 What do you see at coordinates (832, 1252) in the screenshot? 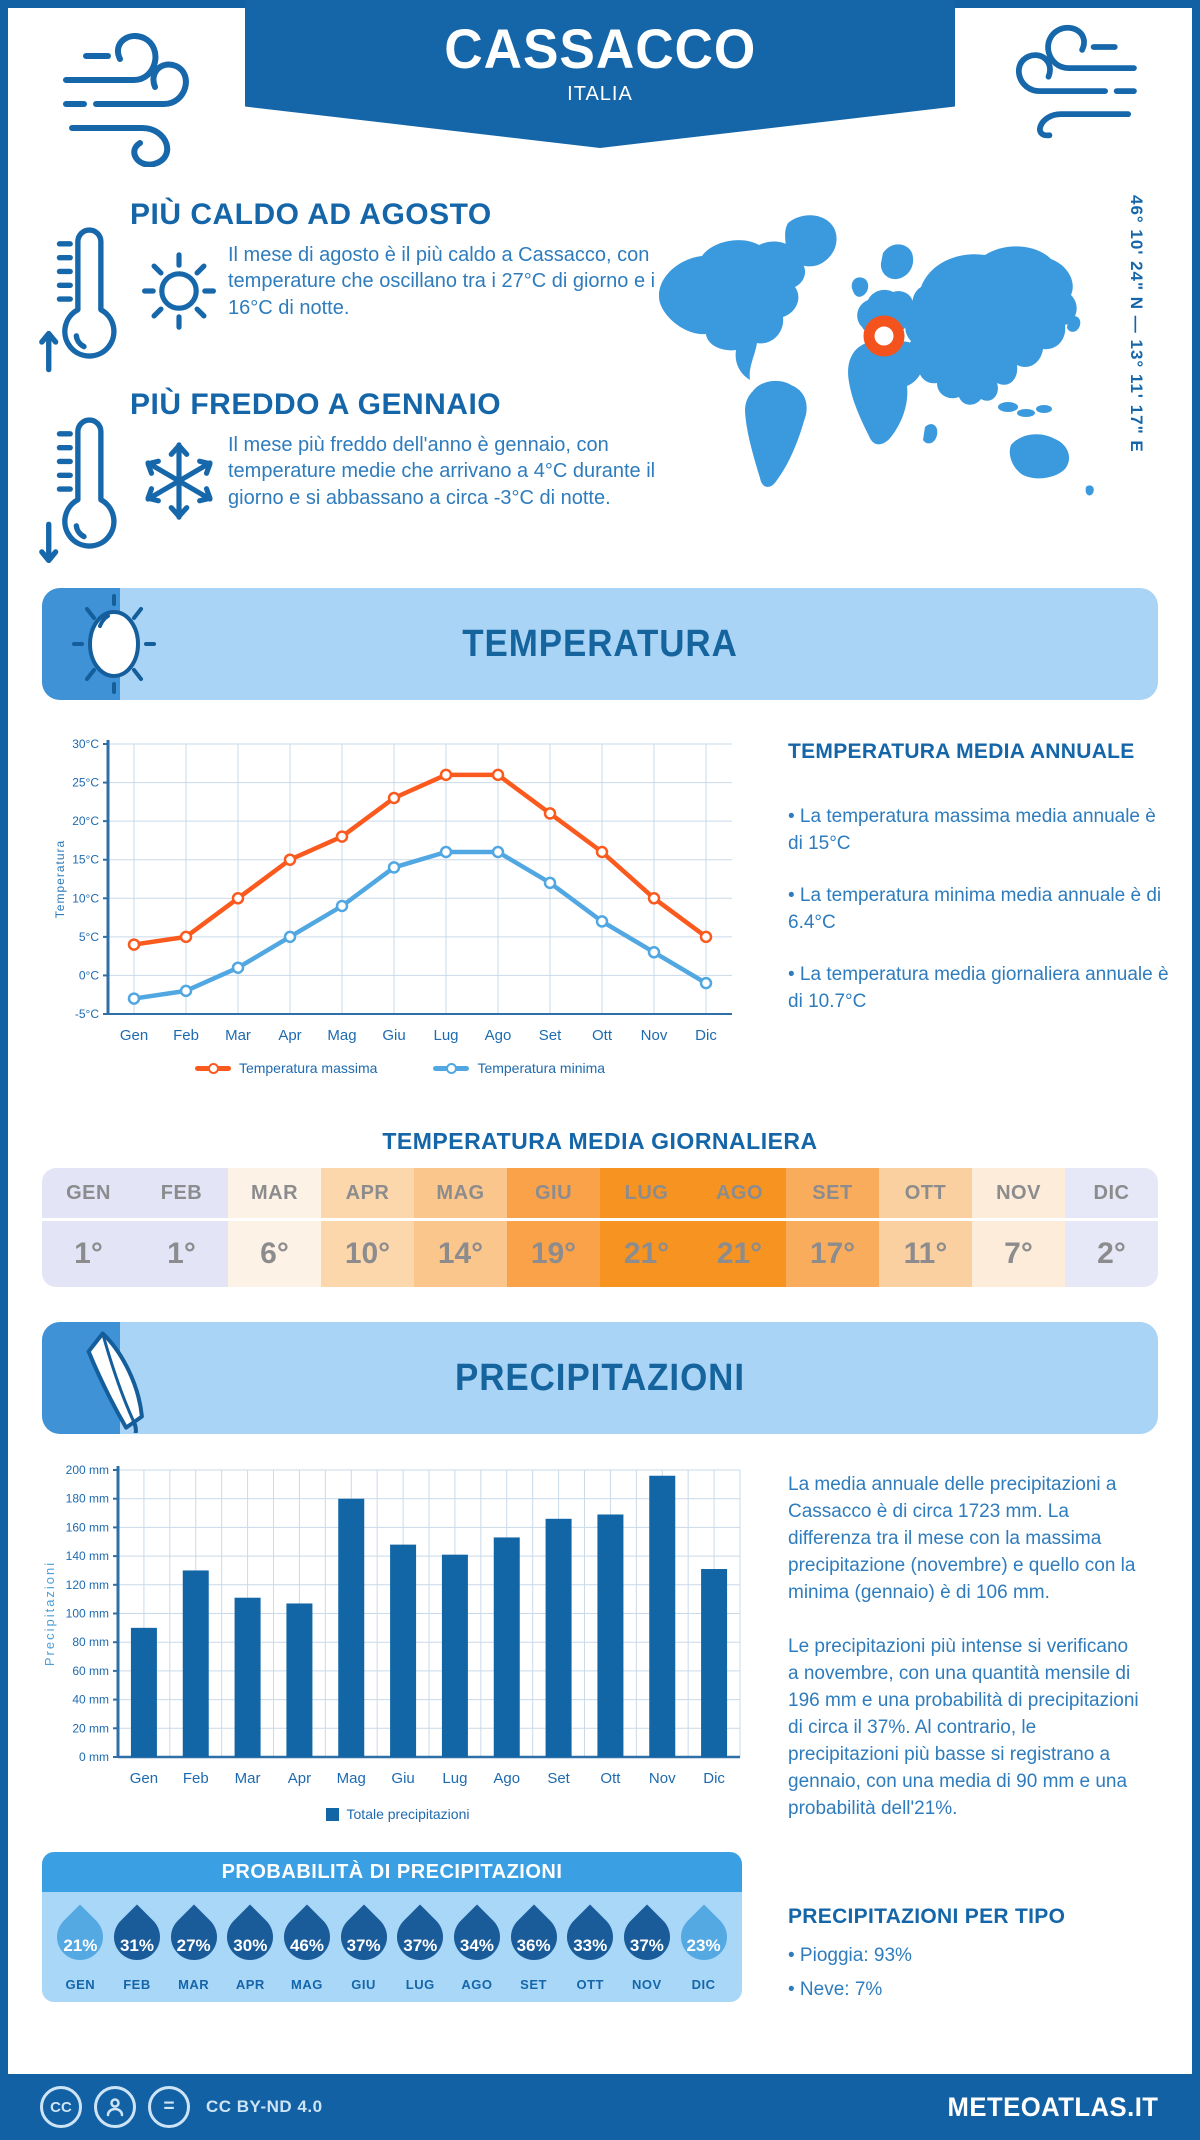
I see `value-cell: 17°` at bounding box center [832, 1252].